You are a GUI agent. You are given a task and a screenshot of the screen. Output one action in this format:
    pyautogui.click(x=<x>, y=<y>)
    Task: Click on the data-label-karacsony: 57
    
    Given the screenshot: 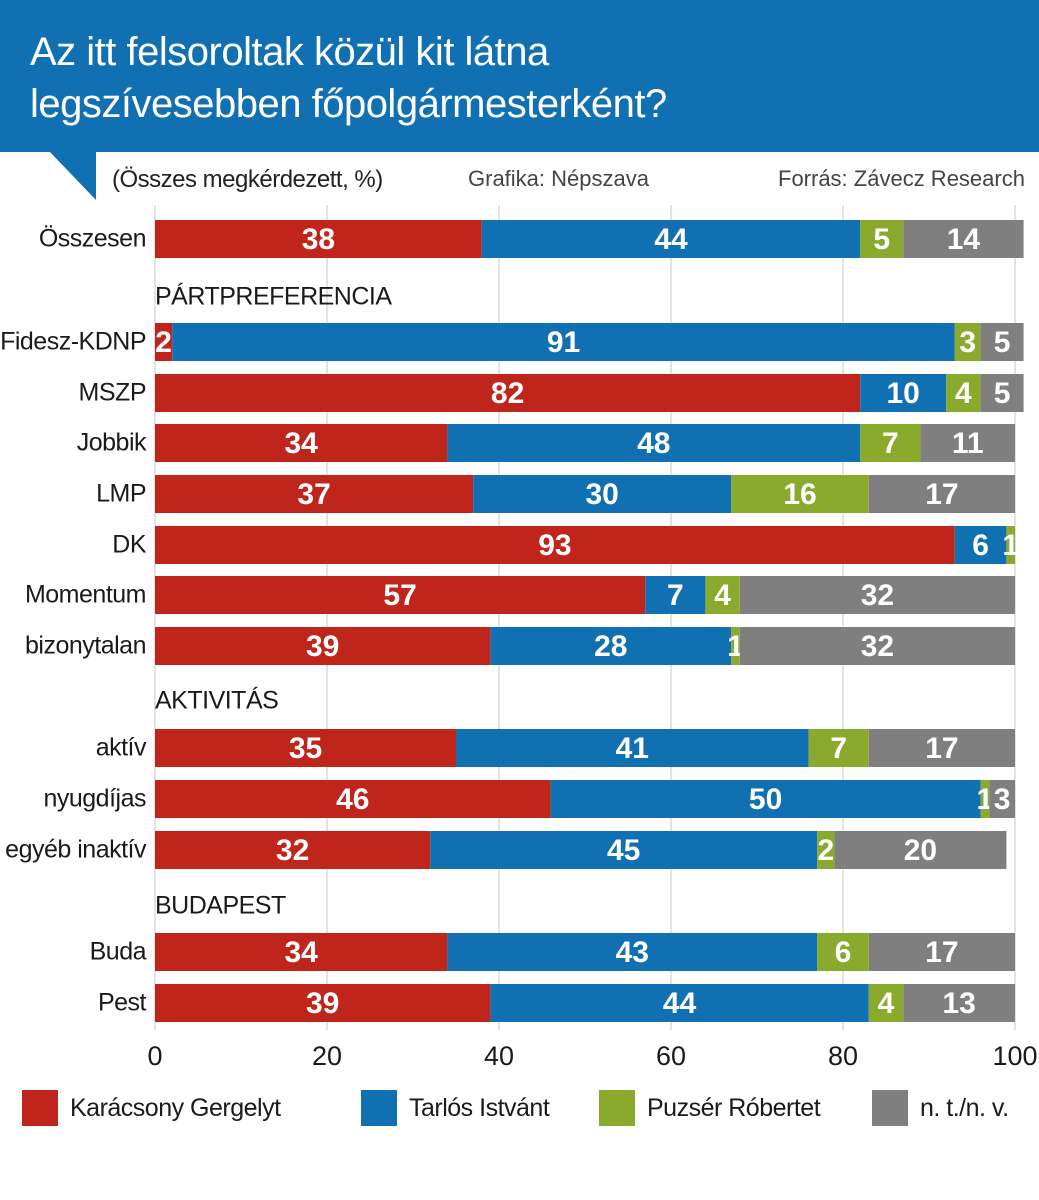 What is the action you would take?
    pyautogui.click(x=399, y=595)
    